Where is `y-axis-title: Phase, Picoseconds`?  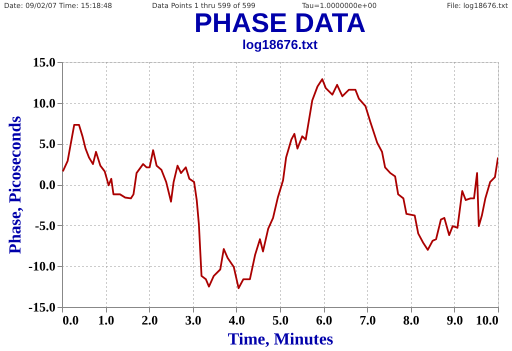 y-axis-title: Phase, Picoseconds is located at coordinates (14, 185).